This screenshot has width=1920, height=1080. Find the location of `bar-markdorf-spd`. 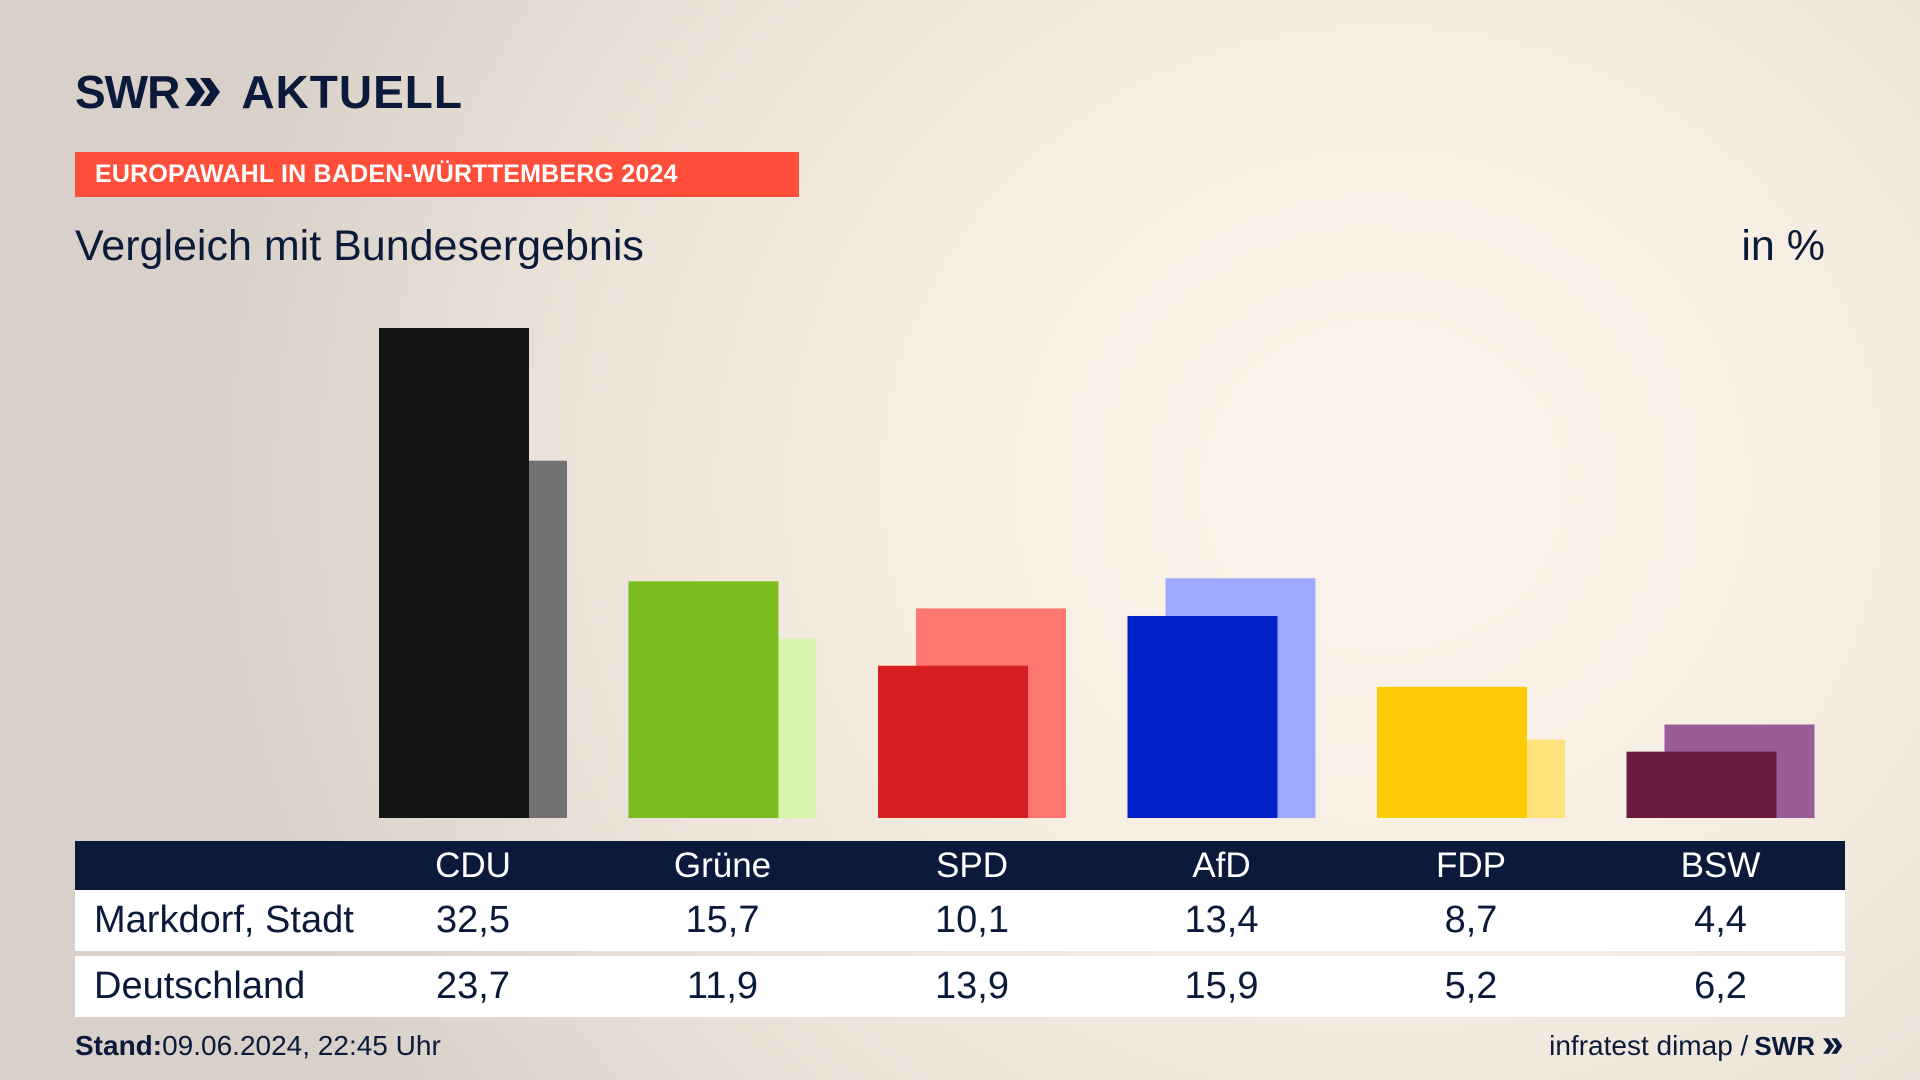

bar-markdorf-spd is located at coordinates (953, 741).